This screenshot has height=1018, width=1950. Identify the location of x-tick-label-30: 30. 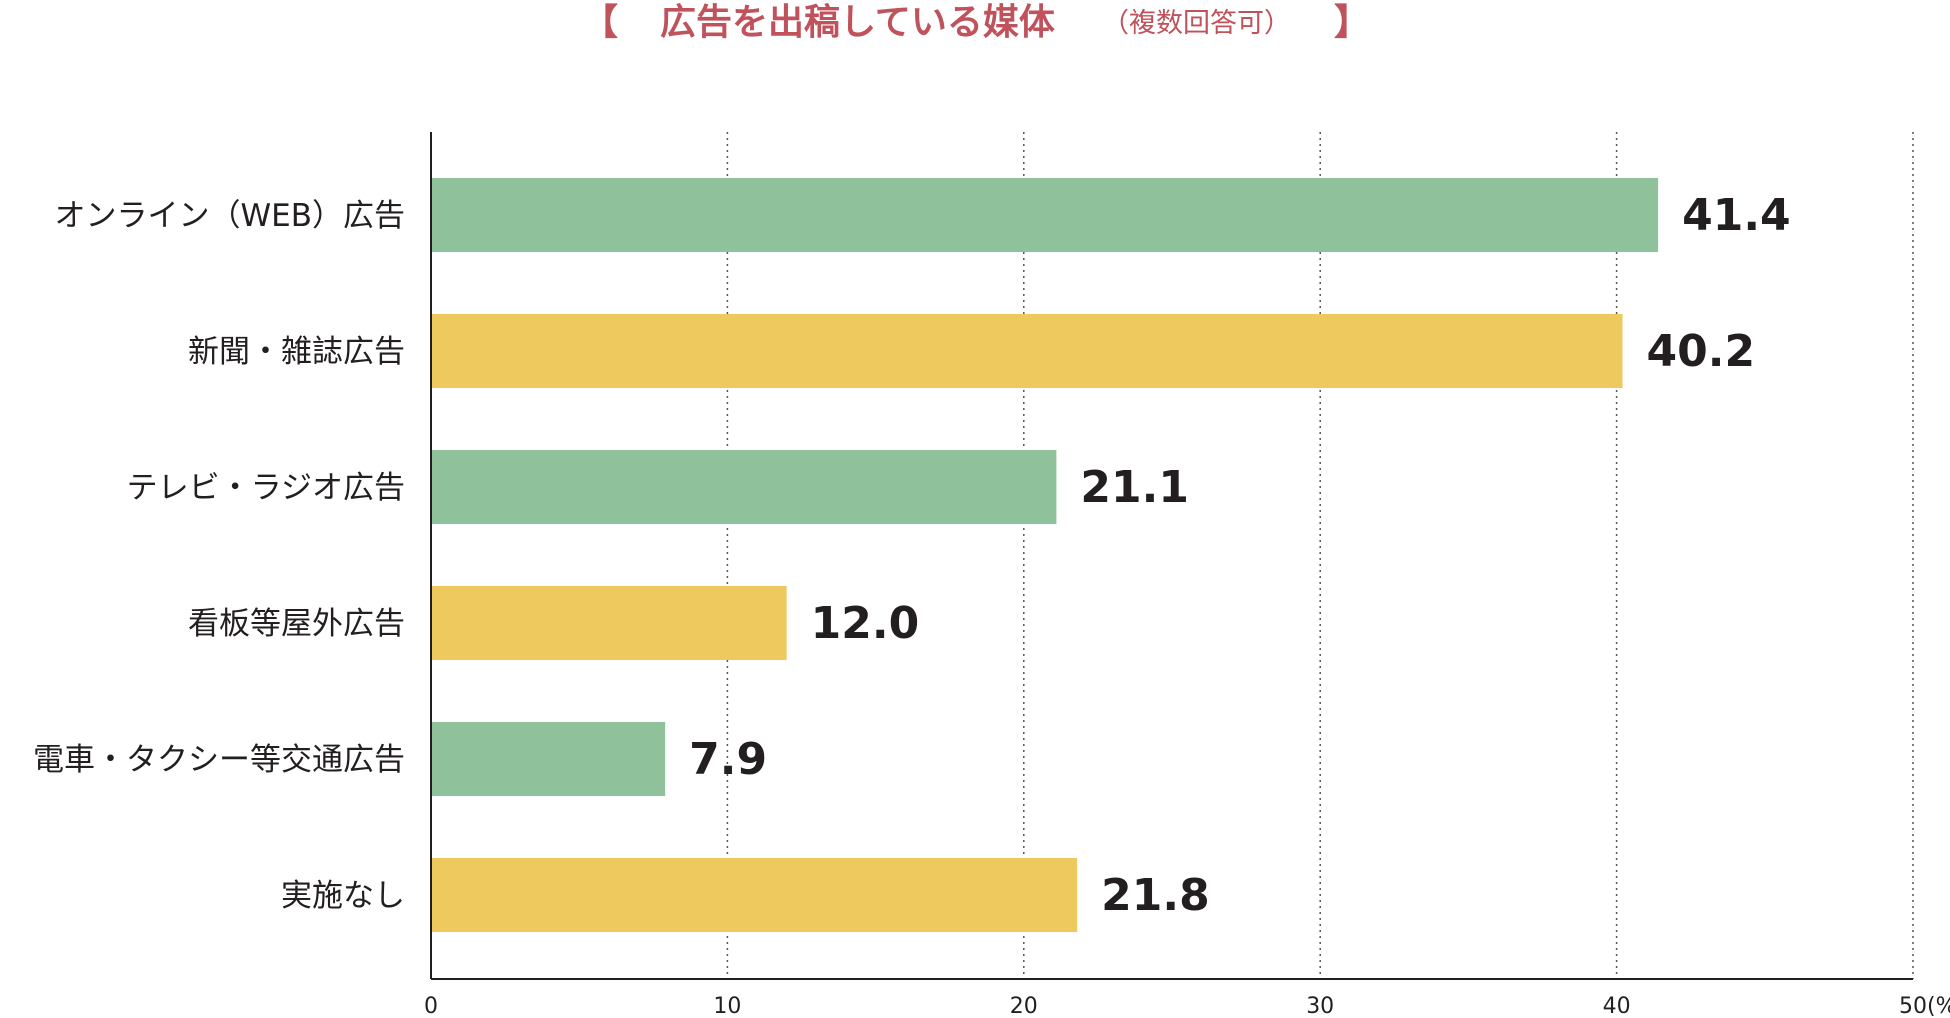
(1320, 1006).